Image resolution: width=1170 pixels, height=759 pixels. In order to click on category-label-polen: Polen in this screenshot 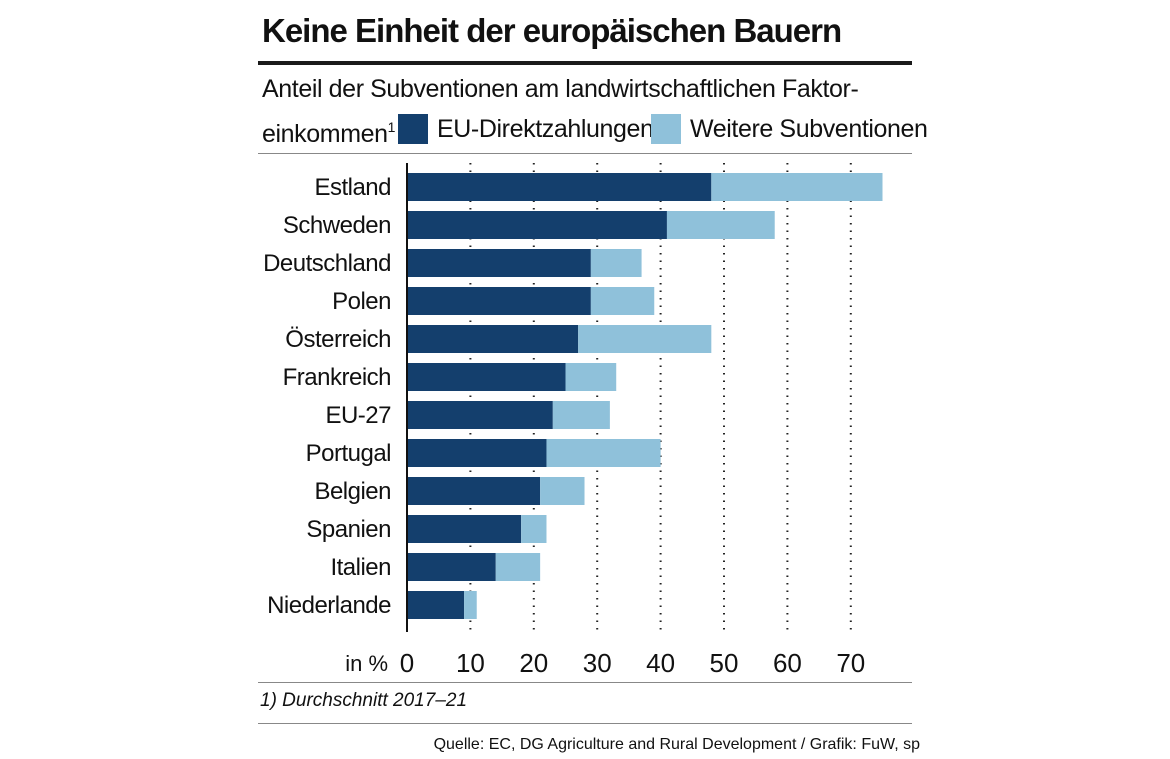, I will do `click(361, 301)`.